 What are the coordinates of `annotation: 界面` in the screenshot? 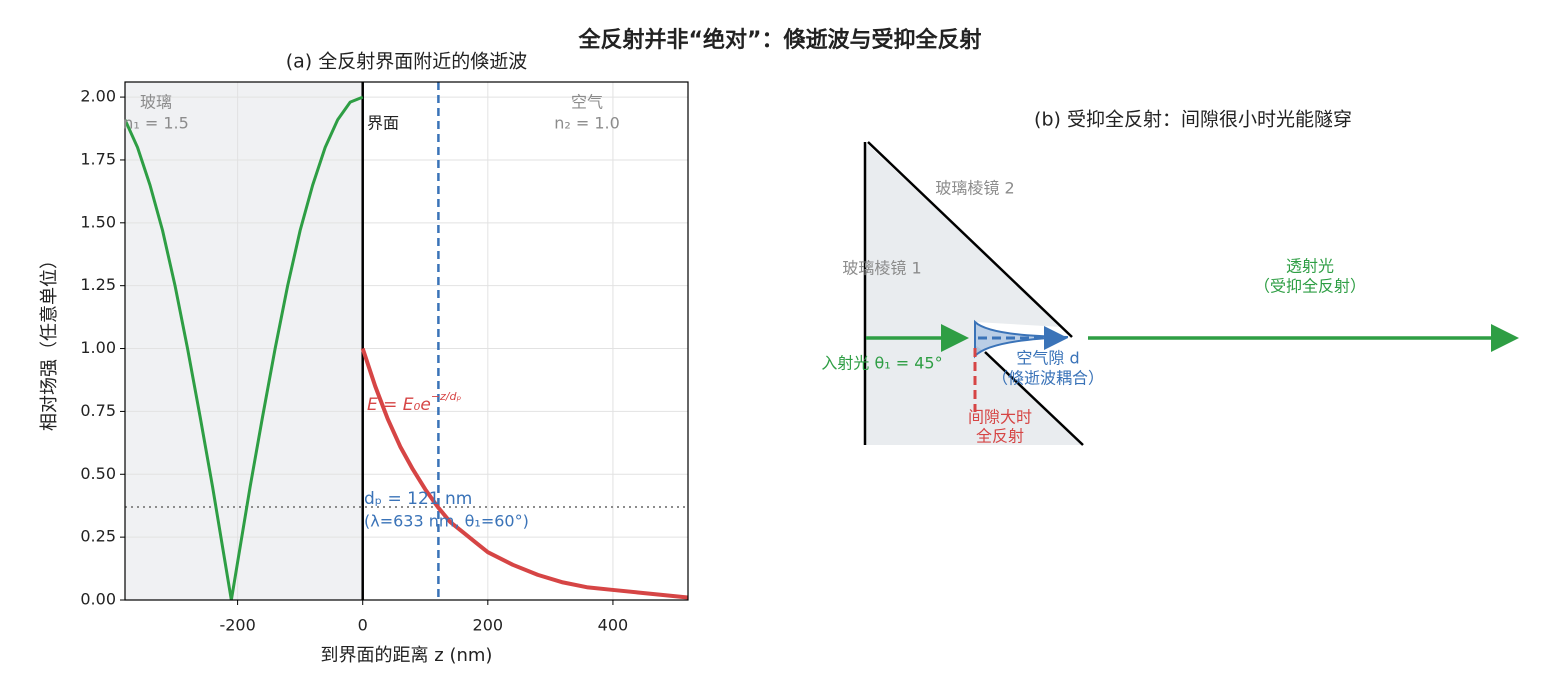 It's located at (383, 123).